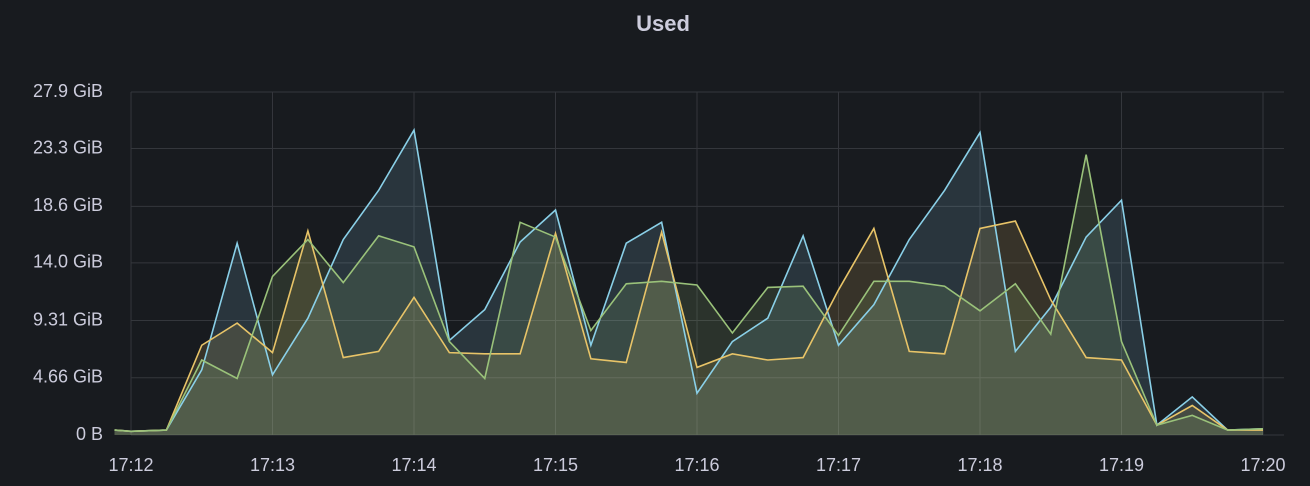 This screenshot has height=486, width=1310. I want to click on x-tick-label: 17:16, so click(696, 465).